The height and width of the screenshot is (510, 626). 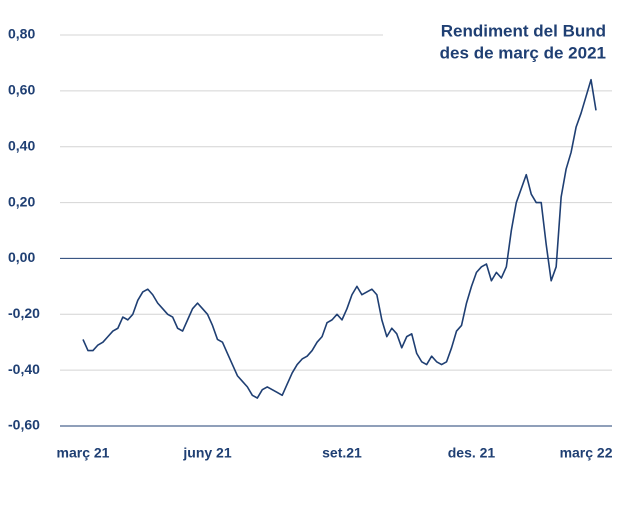 What do you see at coordinates (21, 257) in the screenshot?
I see `y-tick-label: 0,00` at bounding box center [21, 257].